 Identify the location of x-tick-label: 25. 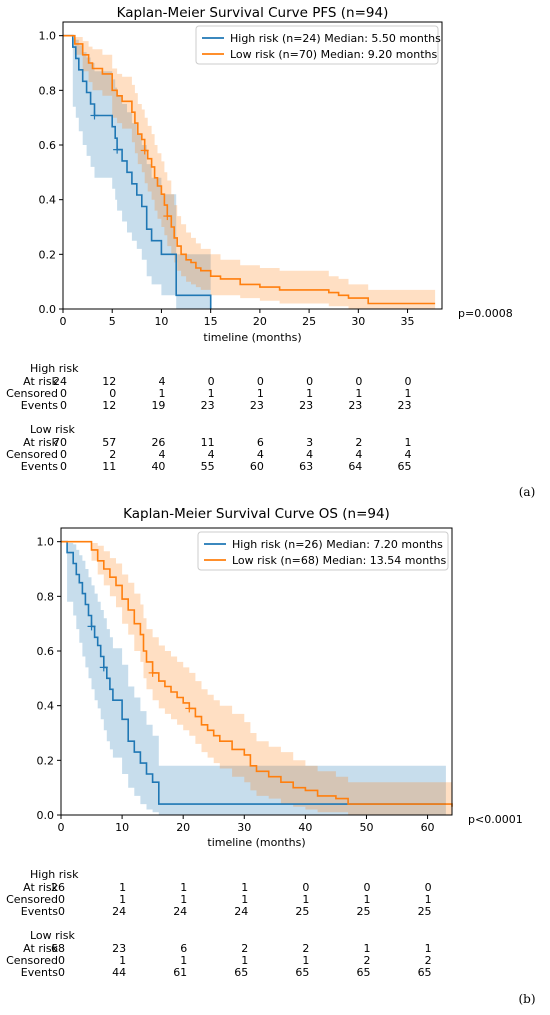
(309, 321).